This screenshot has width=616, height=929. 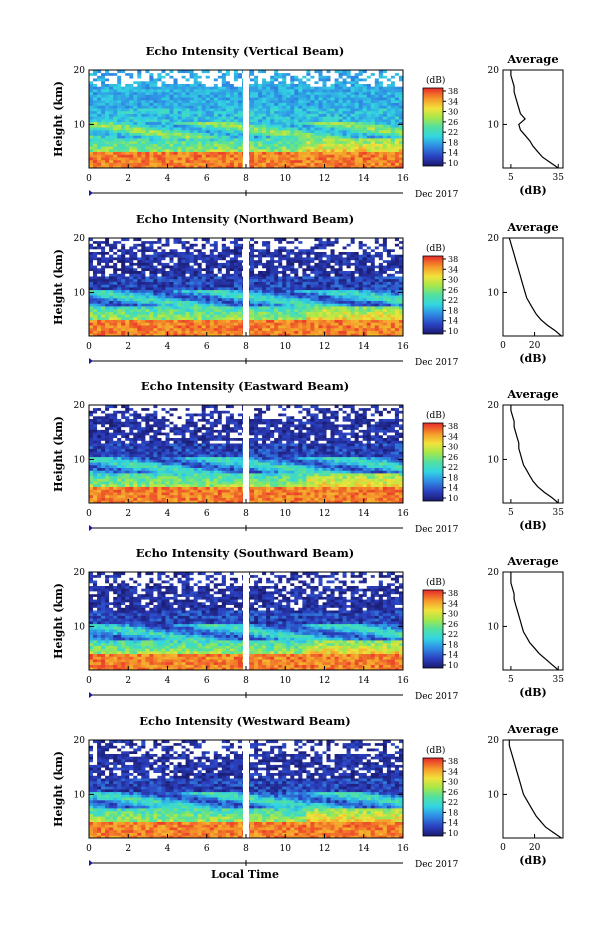 What do you see at coordinates (453, 488) in the screenshot?
I see `colorbar-tick-label: 14` at bounding box center [453, 488].